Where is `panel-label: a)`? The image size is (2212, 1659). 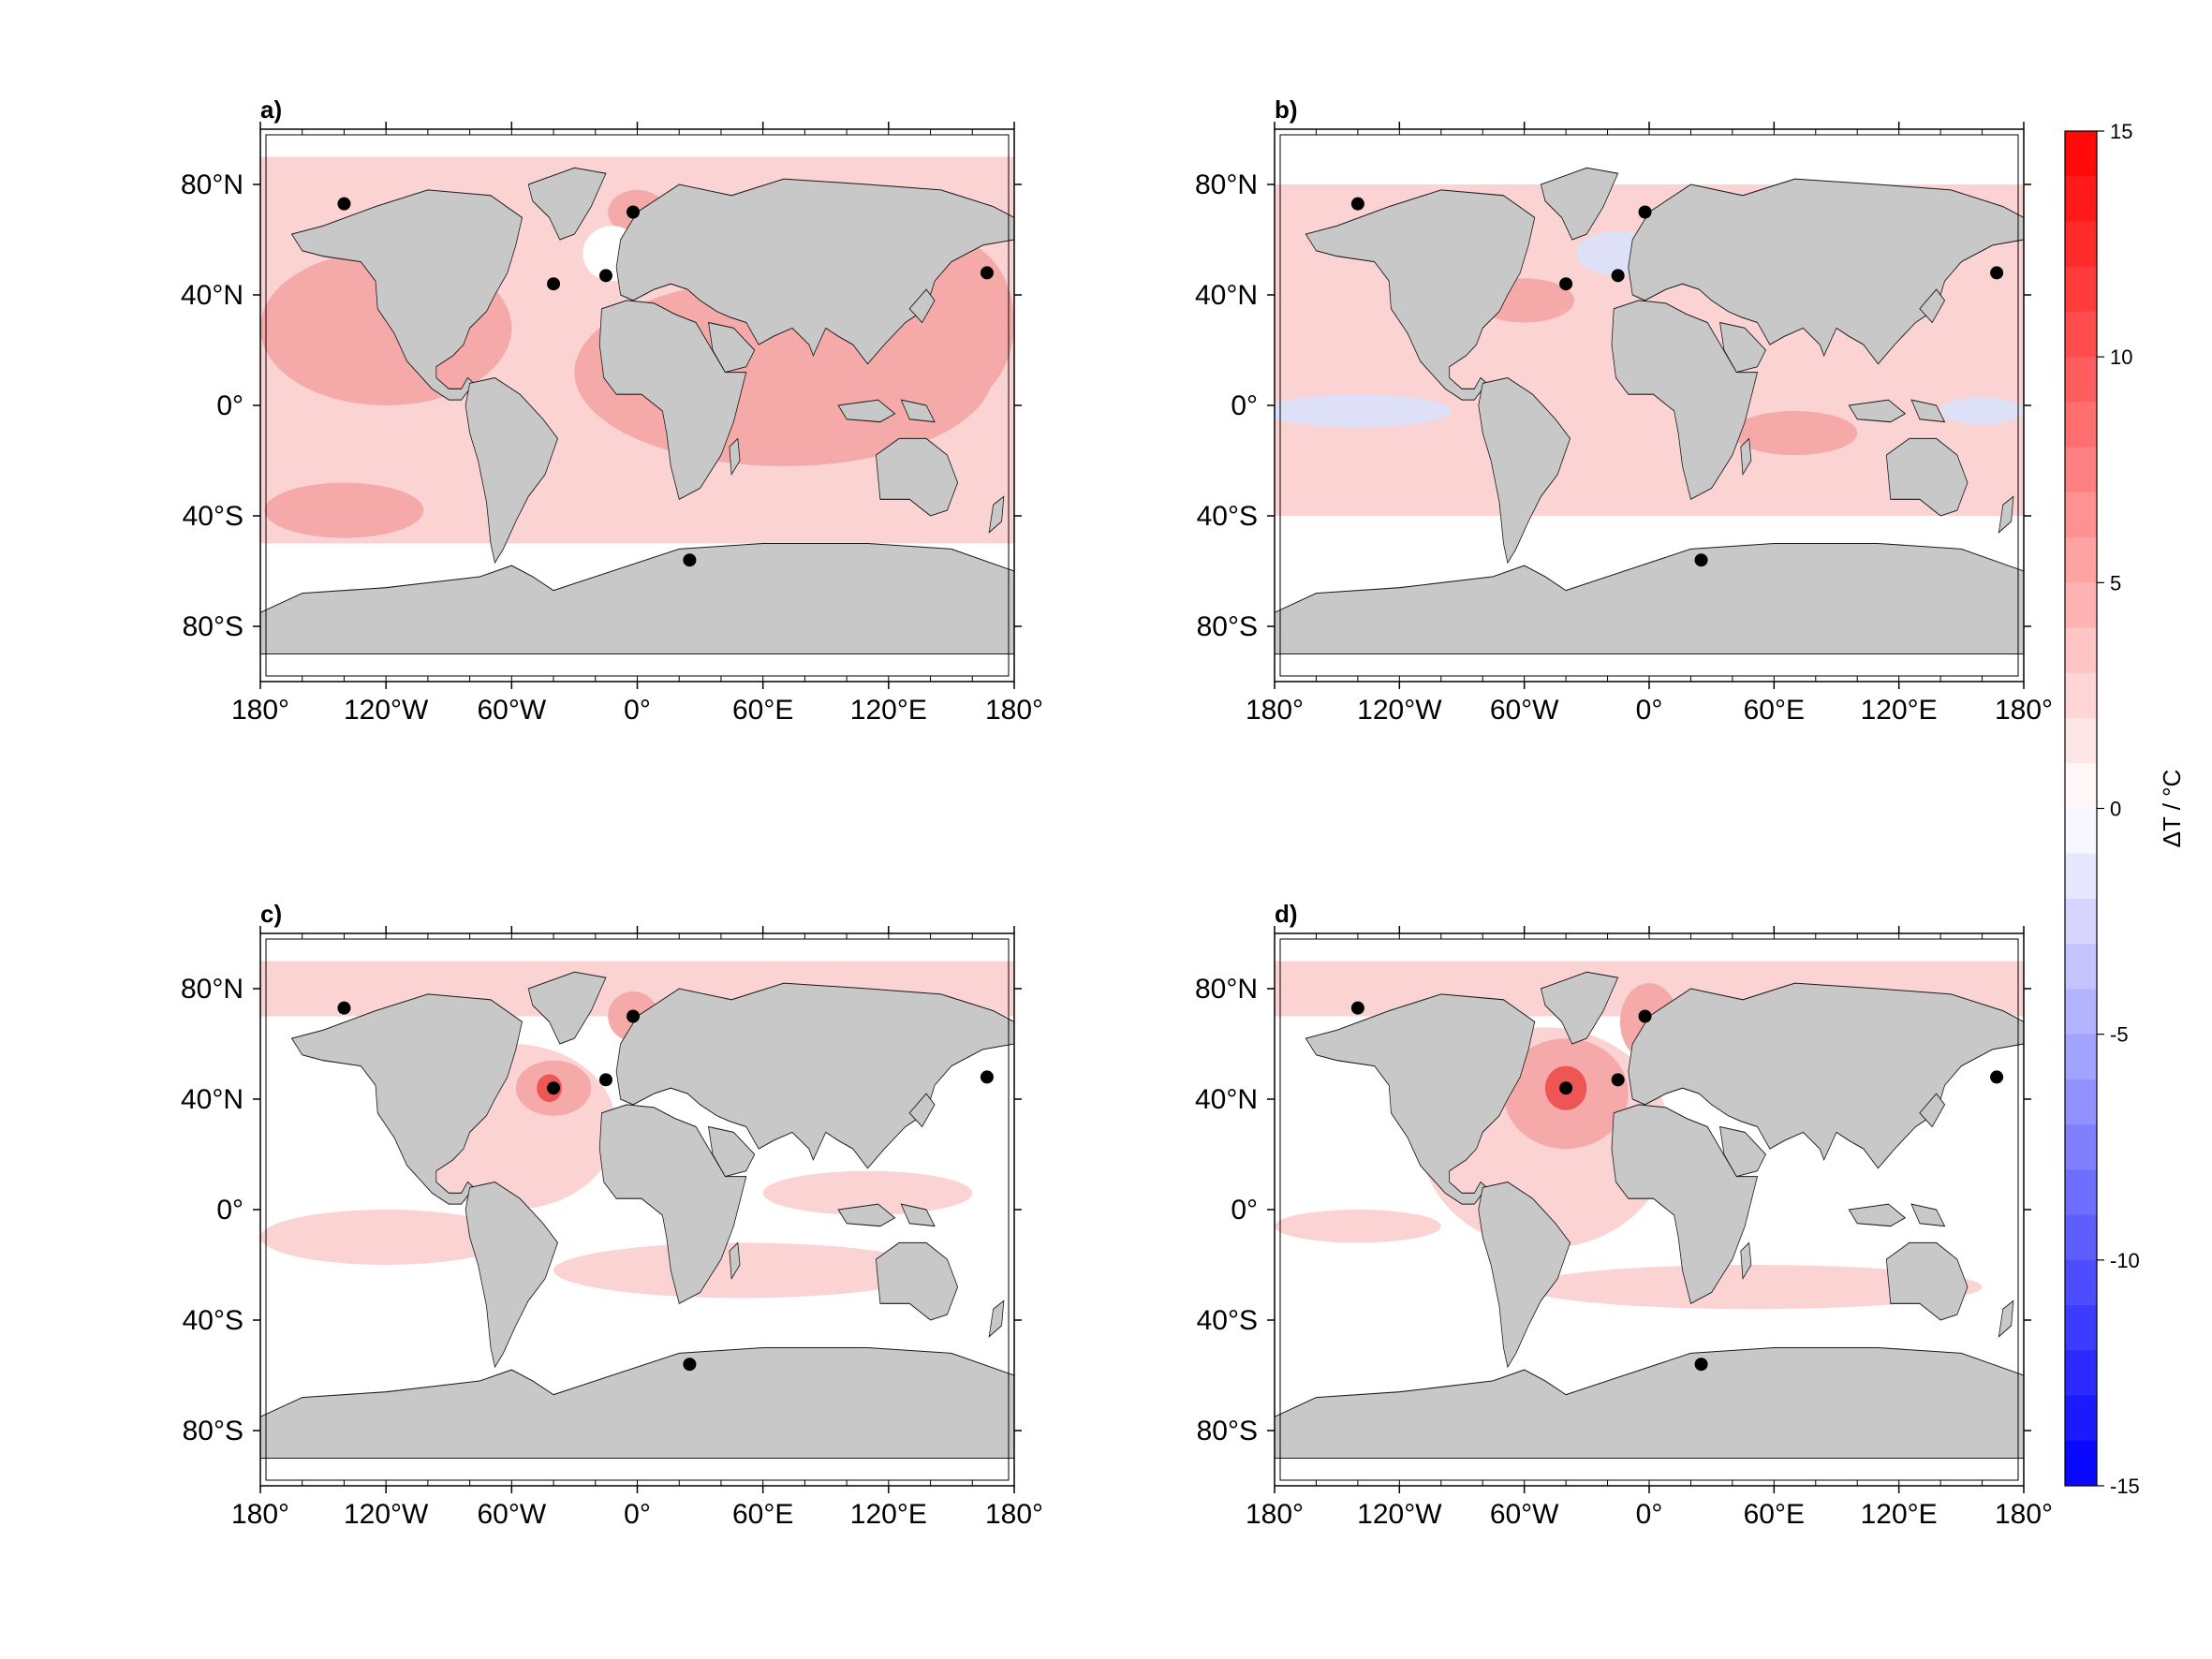
panel-label: a) is located at coordinates (271, 109).